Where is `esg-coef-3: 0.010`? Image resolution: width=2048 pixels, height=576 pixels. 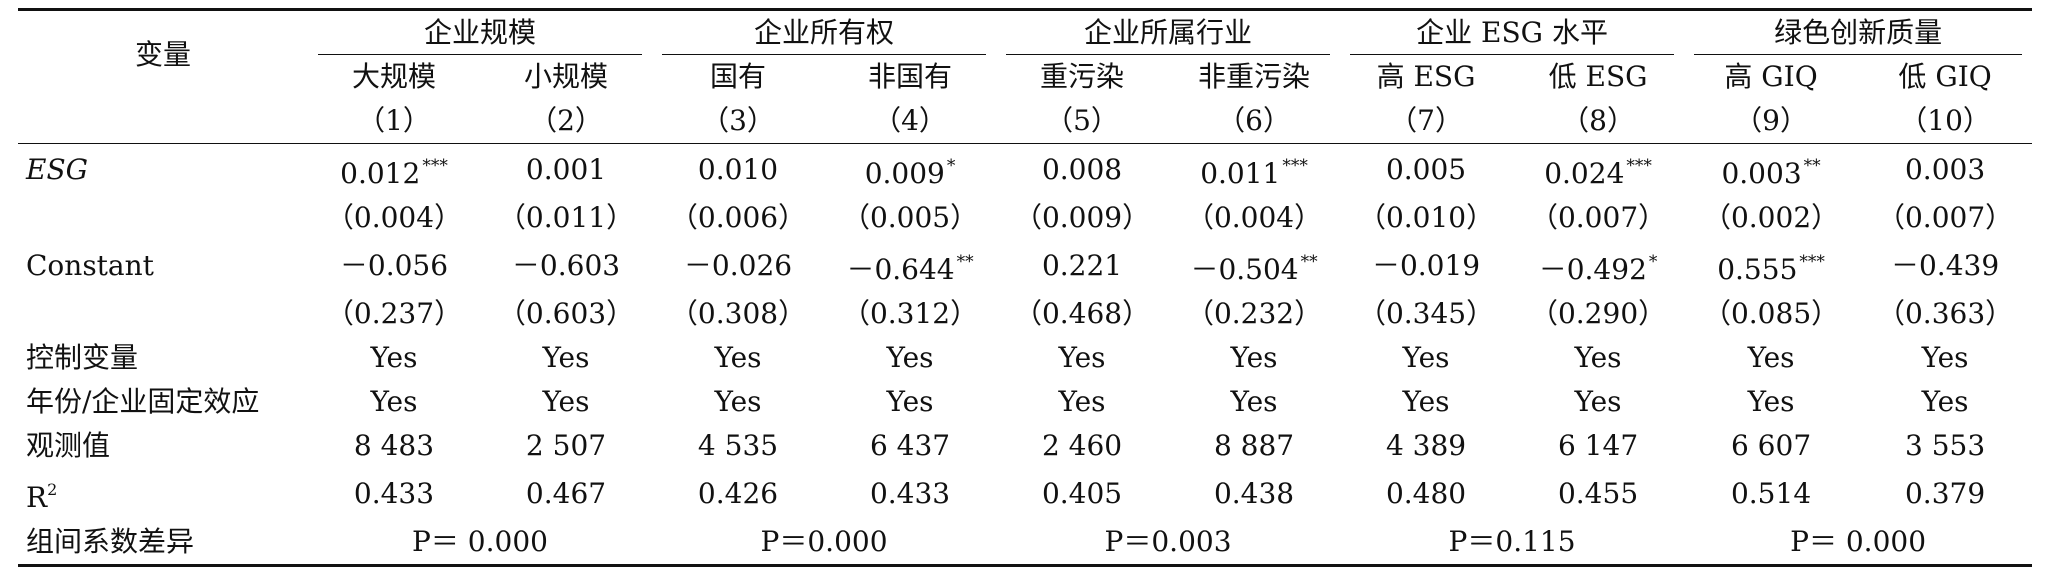 esg-coef-3: 0.010 is located at coordinates (738, 169).